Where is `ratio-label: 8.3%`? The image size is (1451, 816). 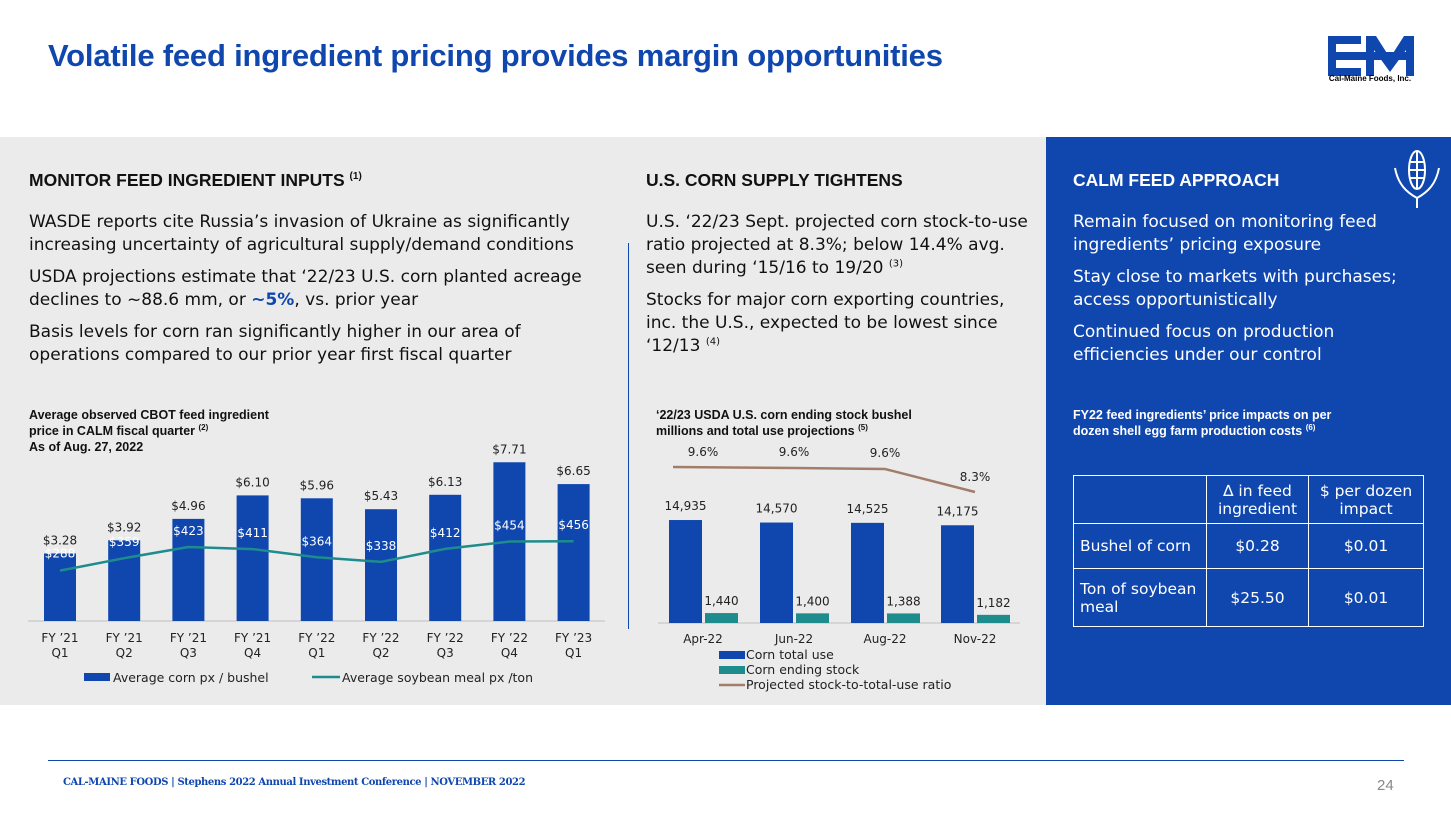 ratio-label: 8.3% is located at coordinates (975, 477).